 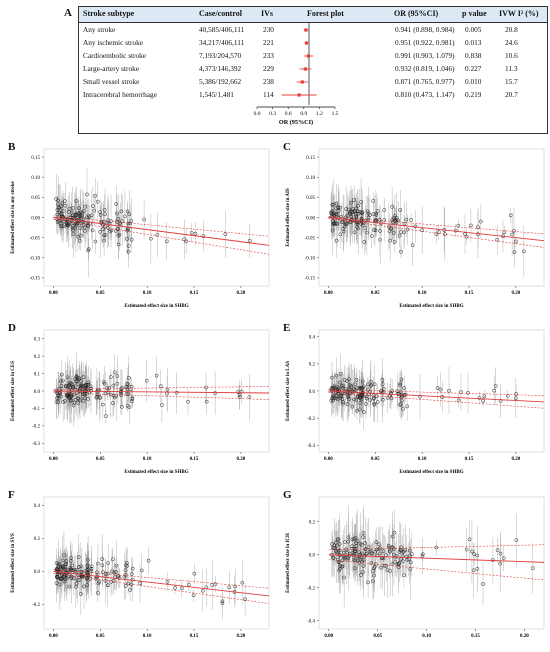 What do you see at coordinates (335, 114) in the screenshot?
I see `forest-tick-label: 1.5` at bounding box center [335, 114].